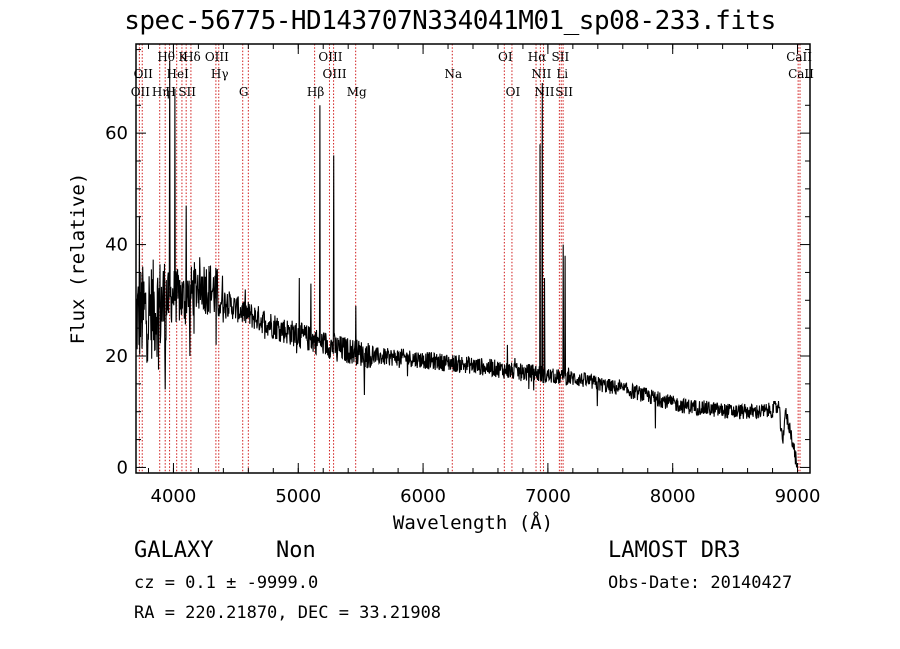 The width and height of the screenshot is (900, 649). I want to click on line-marker-label: Hγ, so click(220, 74).